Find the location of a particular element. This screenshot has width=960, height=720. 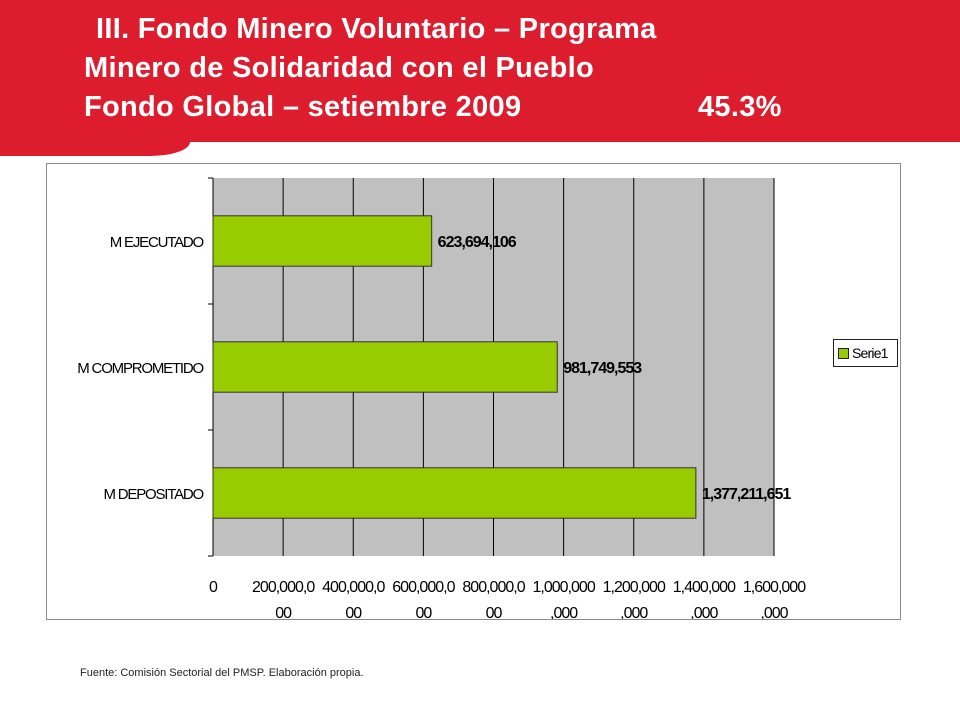

data-label: 981,749,553 is located at coordinates (602, 368).